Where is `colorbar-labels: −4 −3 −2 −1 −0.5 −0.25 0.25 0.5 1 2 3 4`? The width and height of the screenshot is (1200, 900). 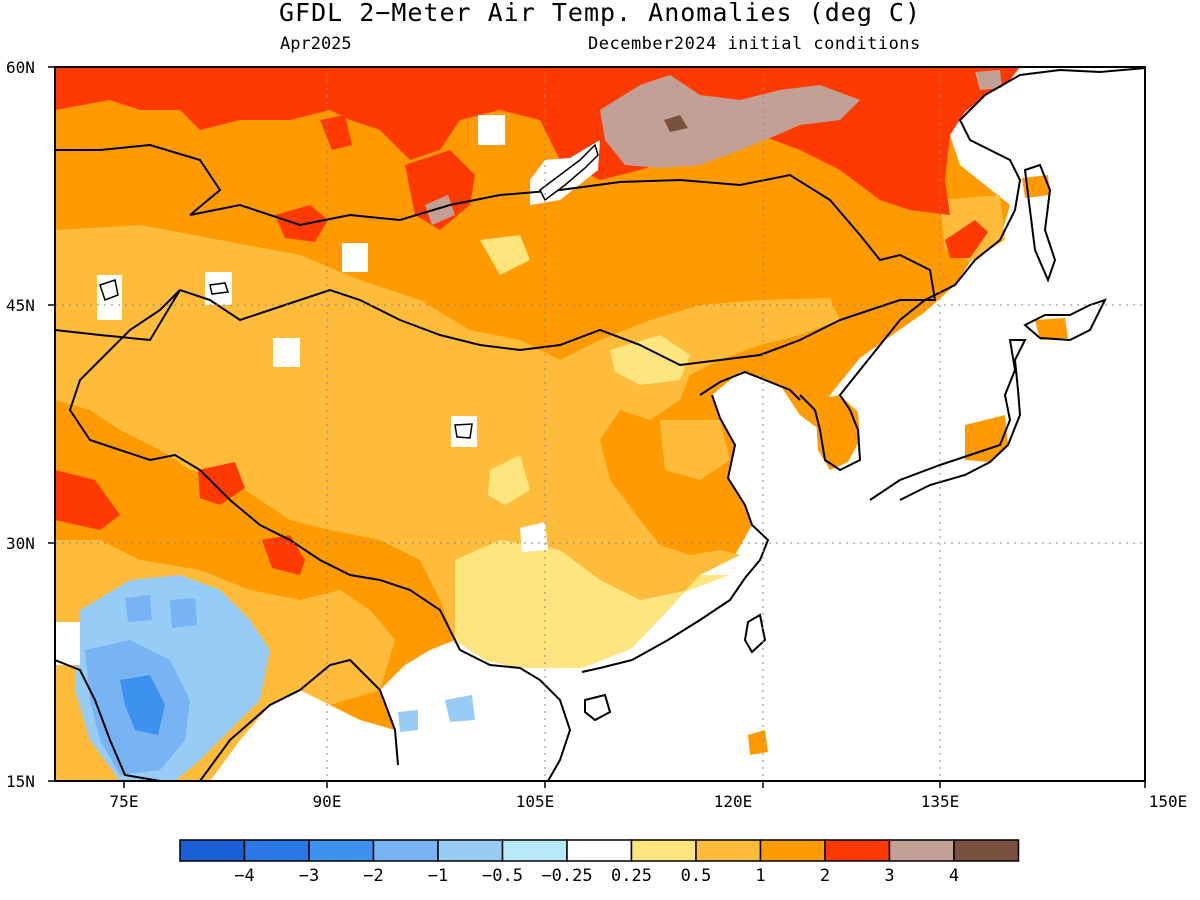 colorbar-labels: −4 −3 −2 −1 −0.5 −0.25 0.25 0.5 1 2 3 4 is located at coordinates (596, 876).